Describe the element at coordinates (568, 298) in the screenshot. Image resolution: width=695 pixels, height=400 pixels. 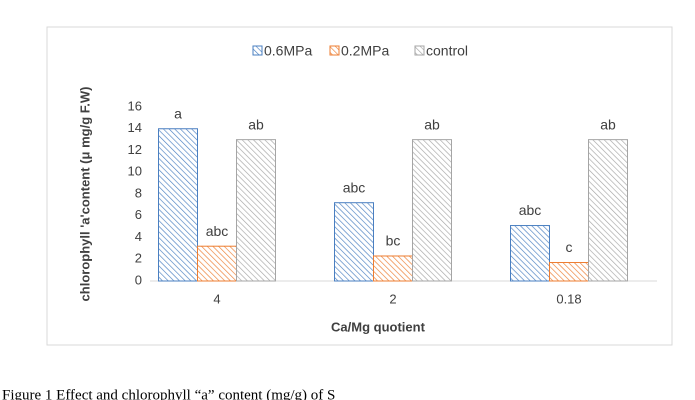
I see `x-tick-label: 0.18` at that location.